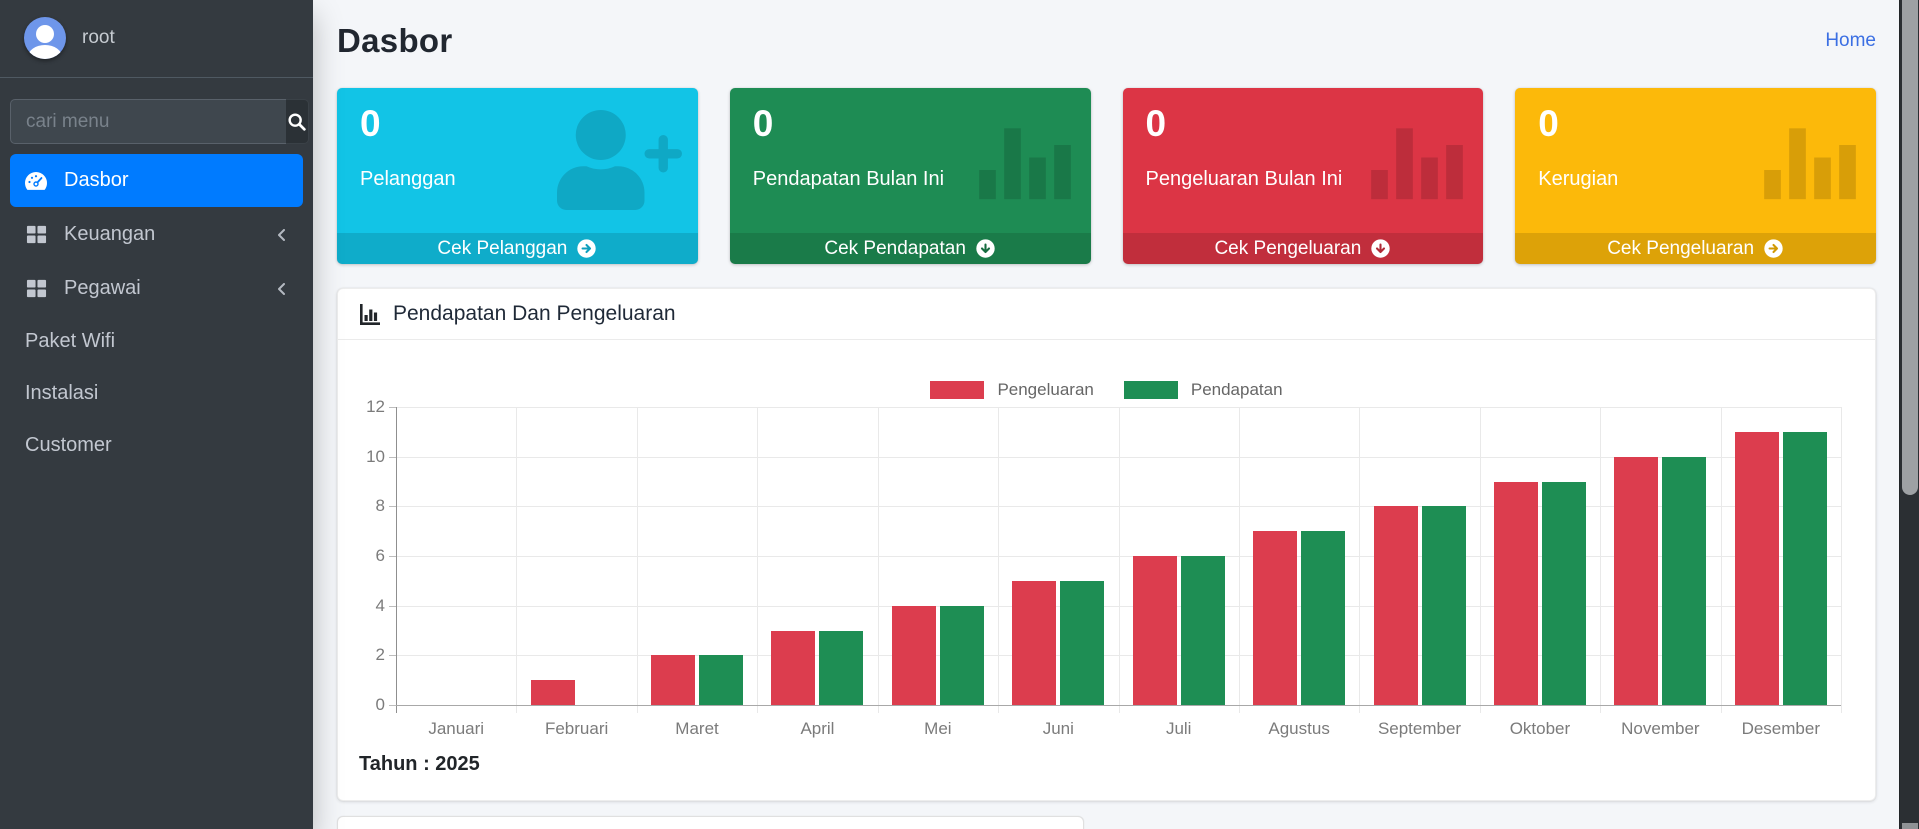  Describe the element at coordinates (1380, 248) in the screenshot. I see `arrow-circle-down-icon` at that location.